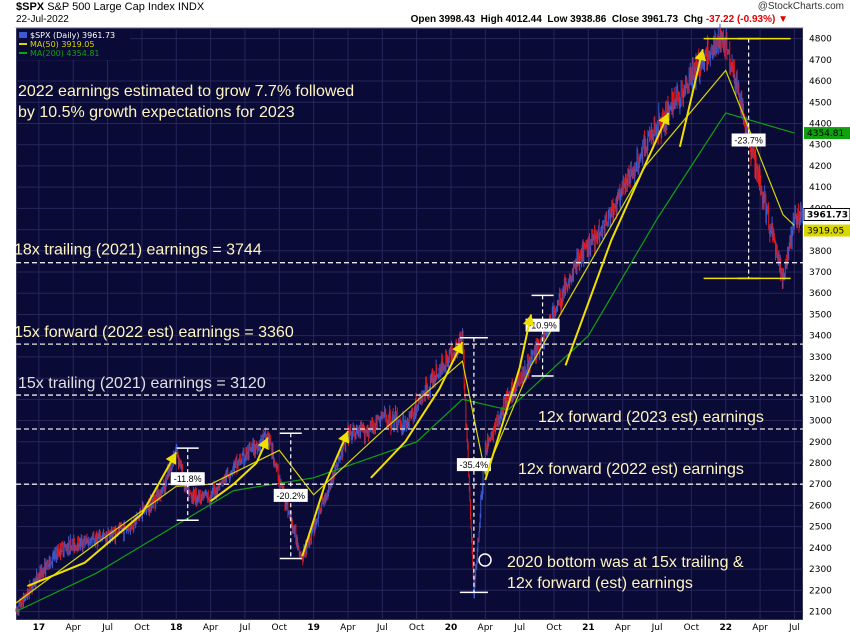 This screenshot has height=633, width=850. Describe the element at coordinates (142, 383) in the screenshot. I see `level-label: 15x trailing (2021) earnings = 3120` at that location.